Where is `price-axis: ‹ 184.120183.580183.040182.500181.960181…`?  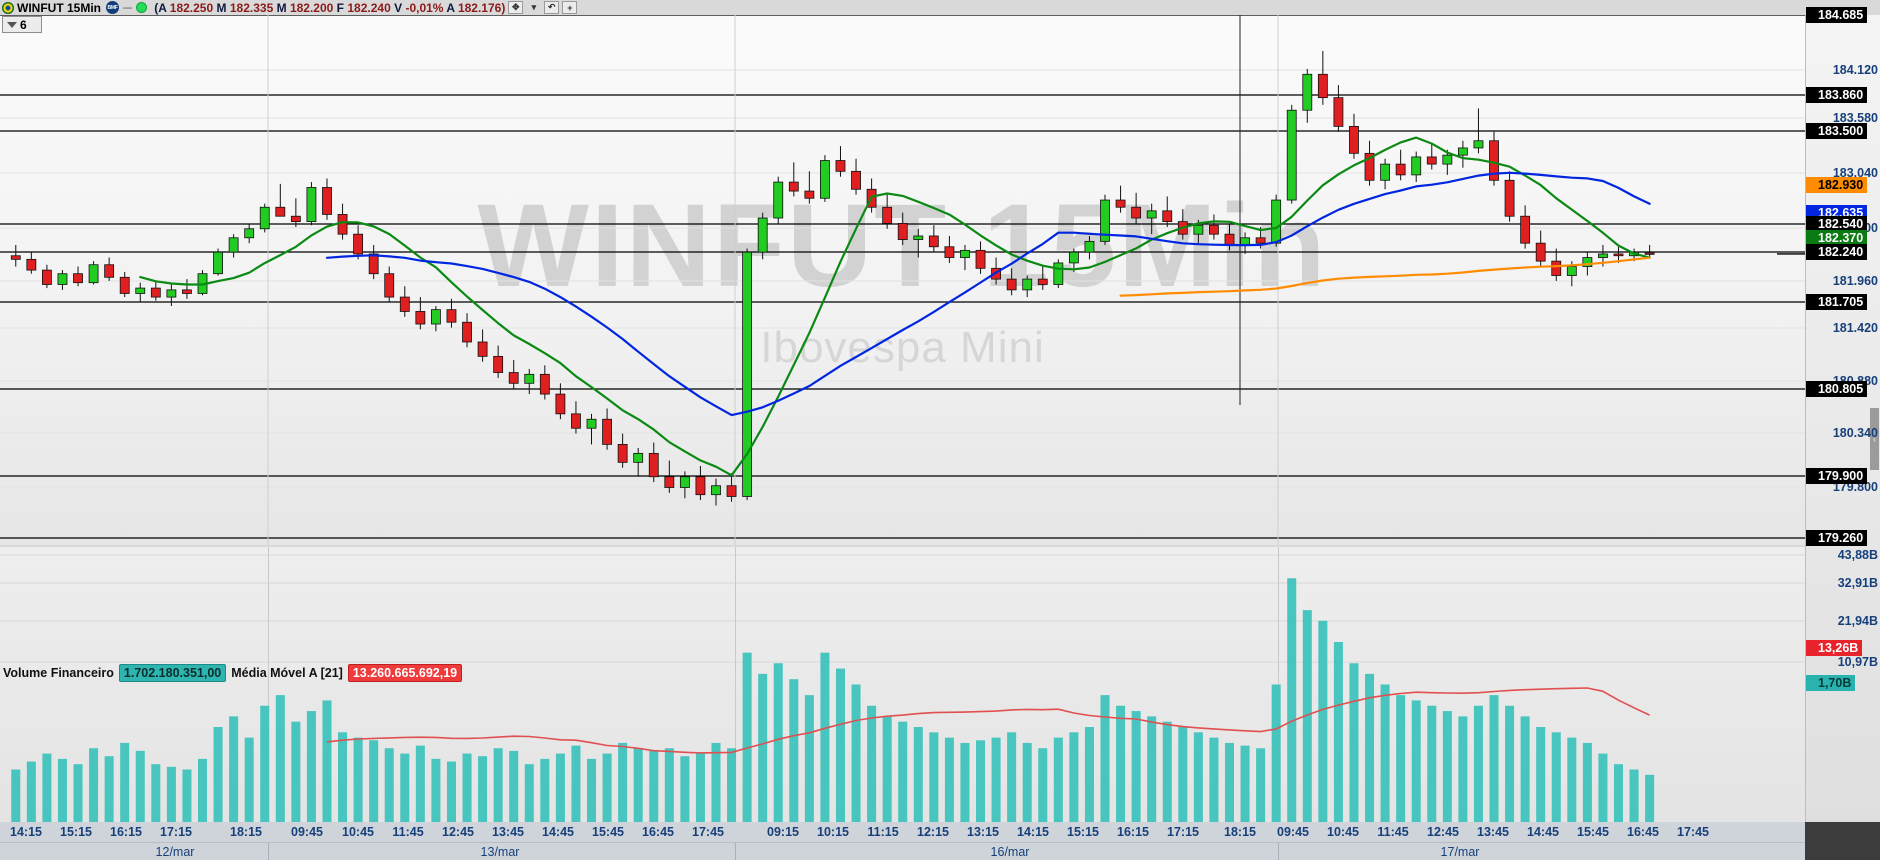
price-axis: ‹ 184.120183.580183.040182.500181.960181… is located at coordinates (1842, 414).